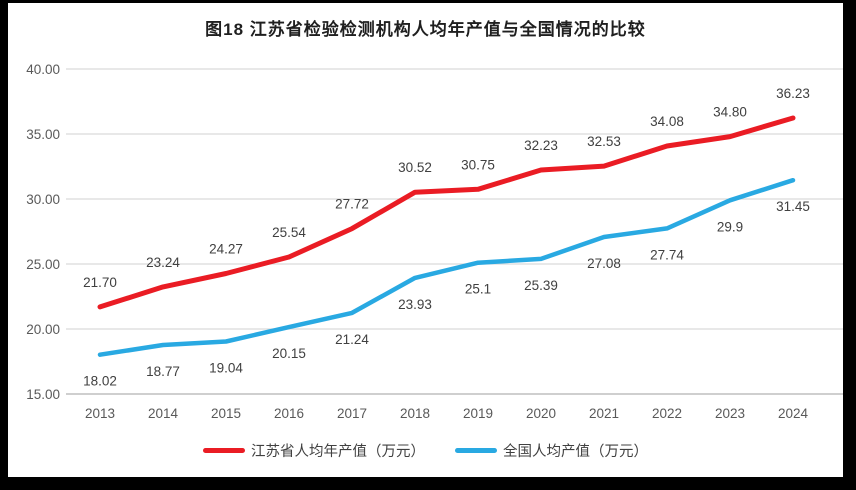 The image size is (856, 490). I want to click on data-label-series-1: 21.24, so click(352, 339).